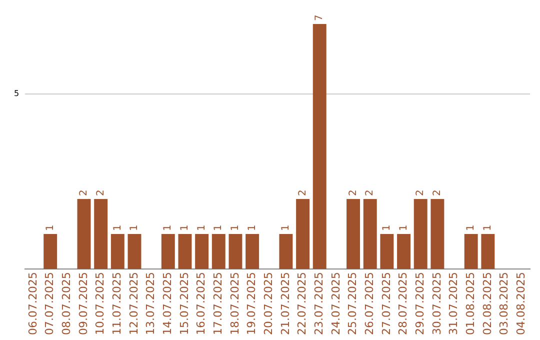 The height and width of the screenshot is (340, 540). Describe the element at coordinates (151, 304) in the screenshot. I see `x-tick-label: 13.07.2025` at that location.